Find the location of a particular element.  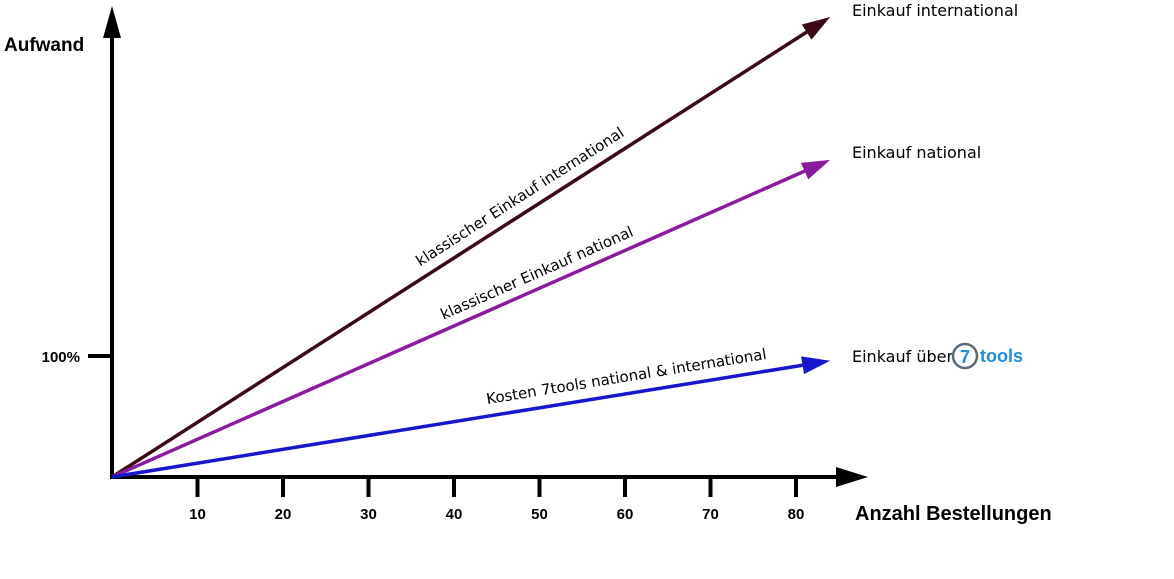

series-arrowhead-nat is located at coordinates (815, 169).